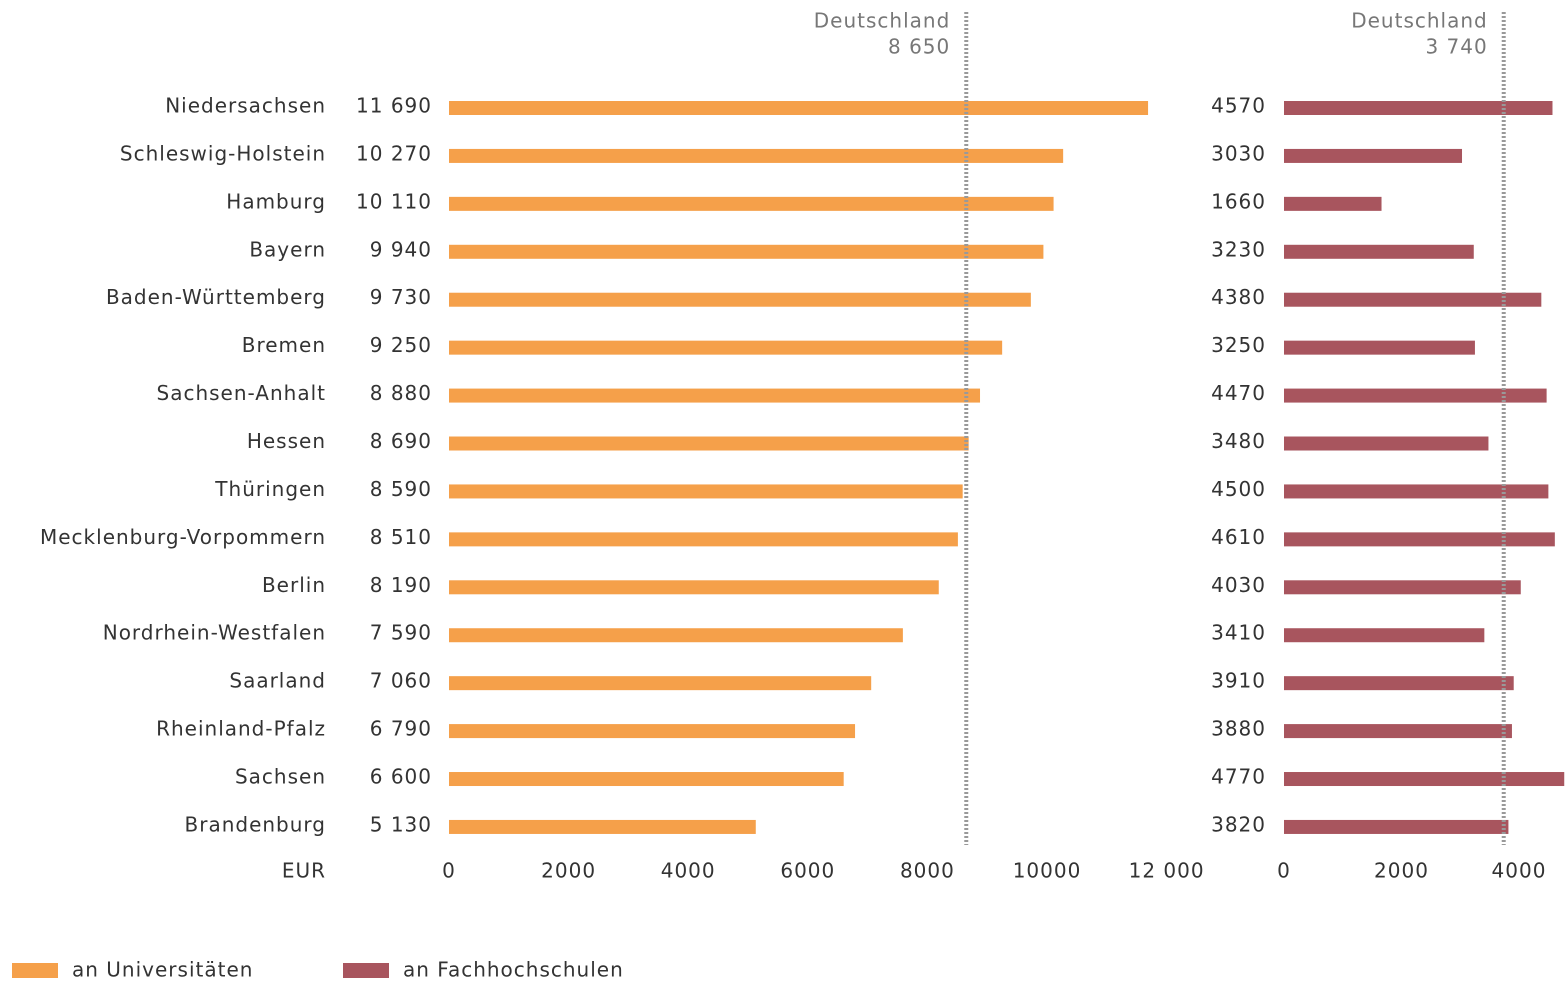  What do you see at coordinates (270, 489) in the screenshot?
I see `category-label: Thüringen` at bounding box center [270, 489].